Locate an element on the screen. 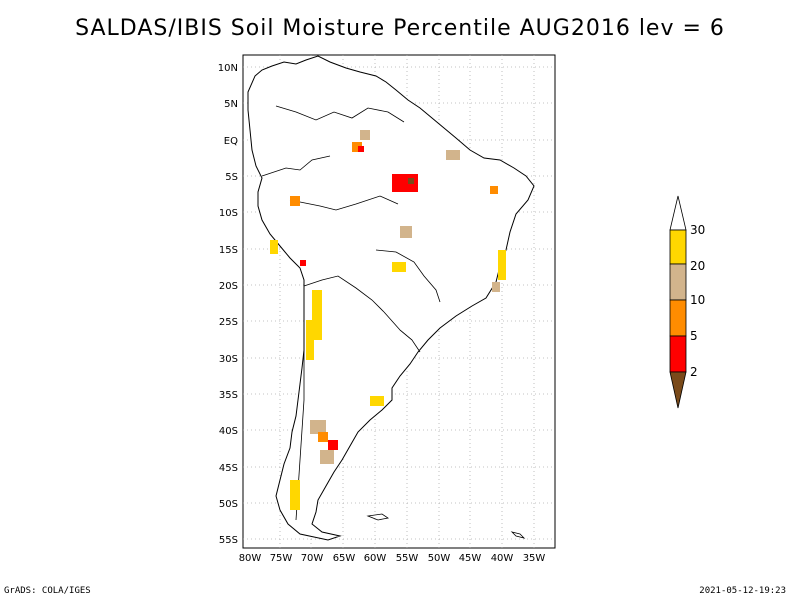  lat-tick: 5S is located at coordinates (231, 177).